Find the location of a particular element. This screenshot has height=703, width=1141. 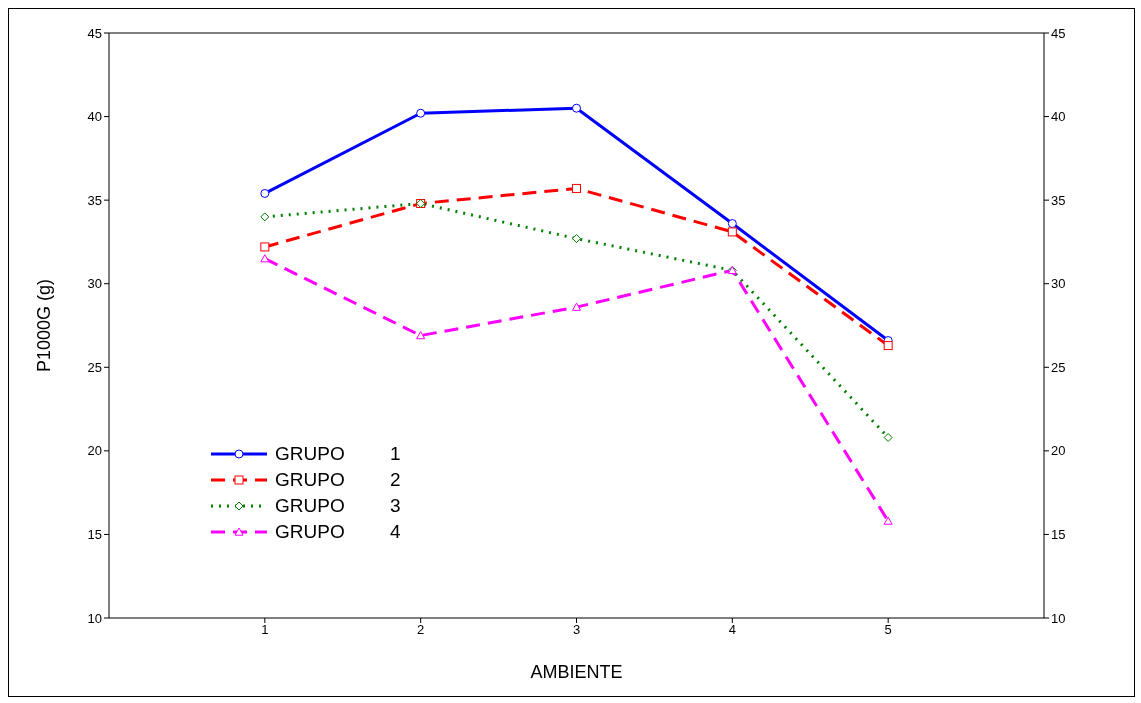

legend-label: GRUPO 4 is located at coordinates (338, 532).